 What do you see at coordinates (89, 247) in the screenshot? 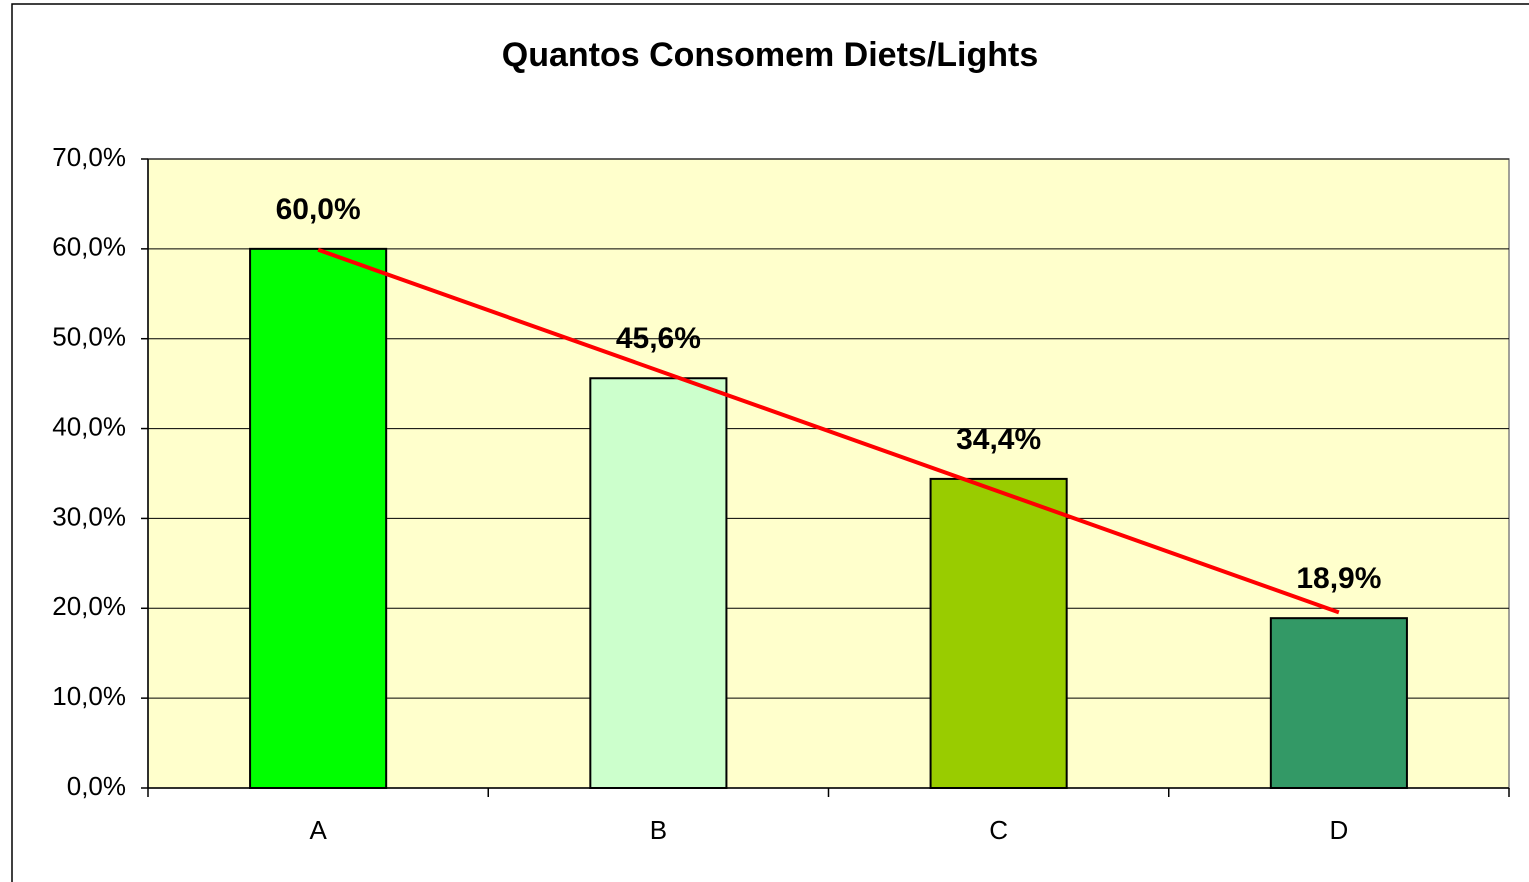
I see `y-tick-label: 60,0%` at bounding box center [89, 247].